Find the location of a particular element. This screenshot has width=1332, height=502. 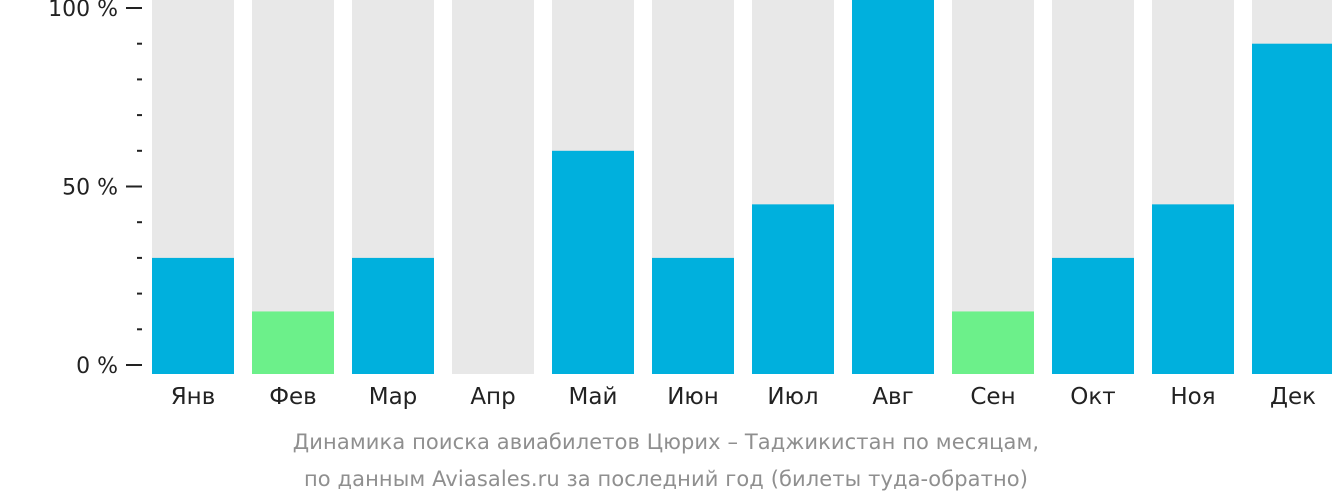

x-tick-label-12: Дек is located at coordinates (1293, 397).